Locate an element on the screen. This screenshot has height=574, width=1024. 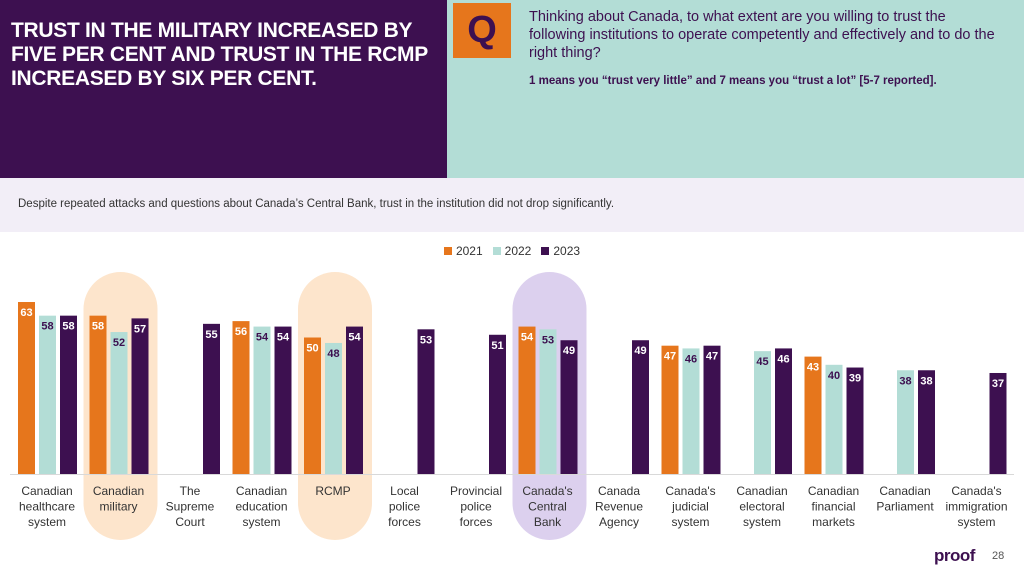
bar-2022-canadian-parliament is located at coordinates (905, 422).